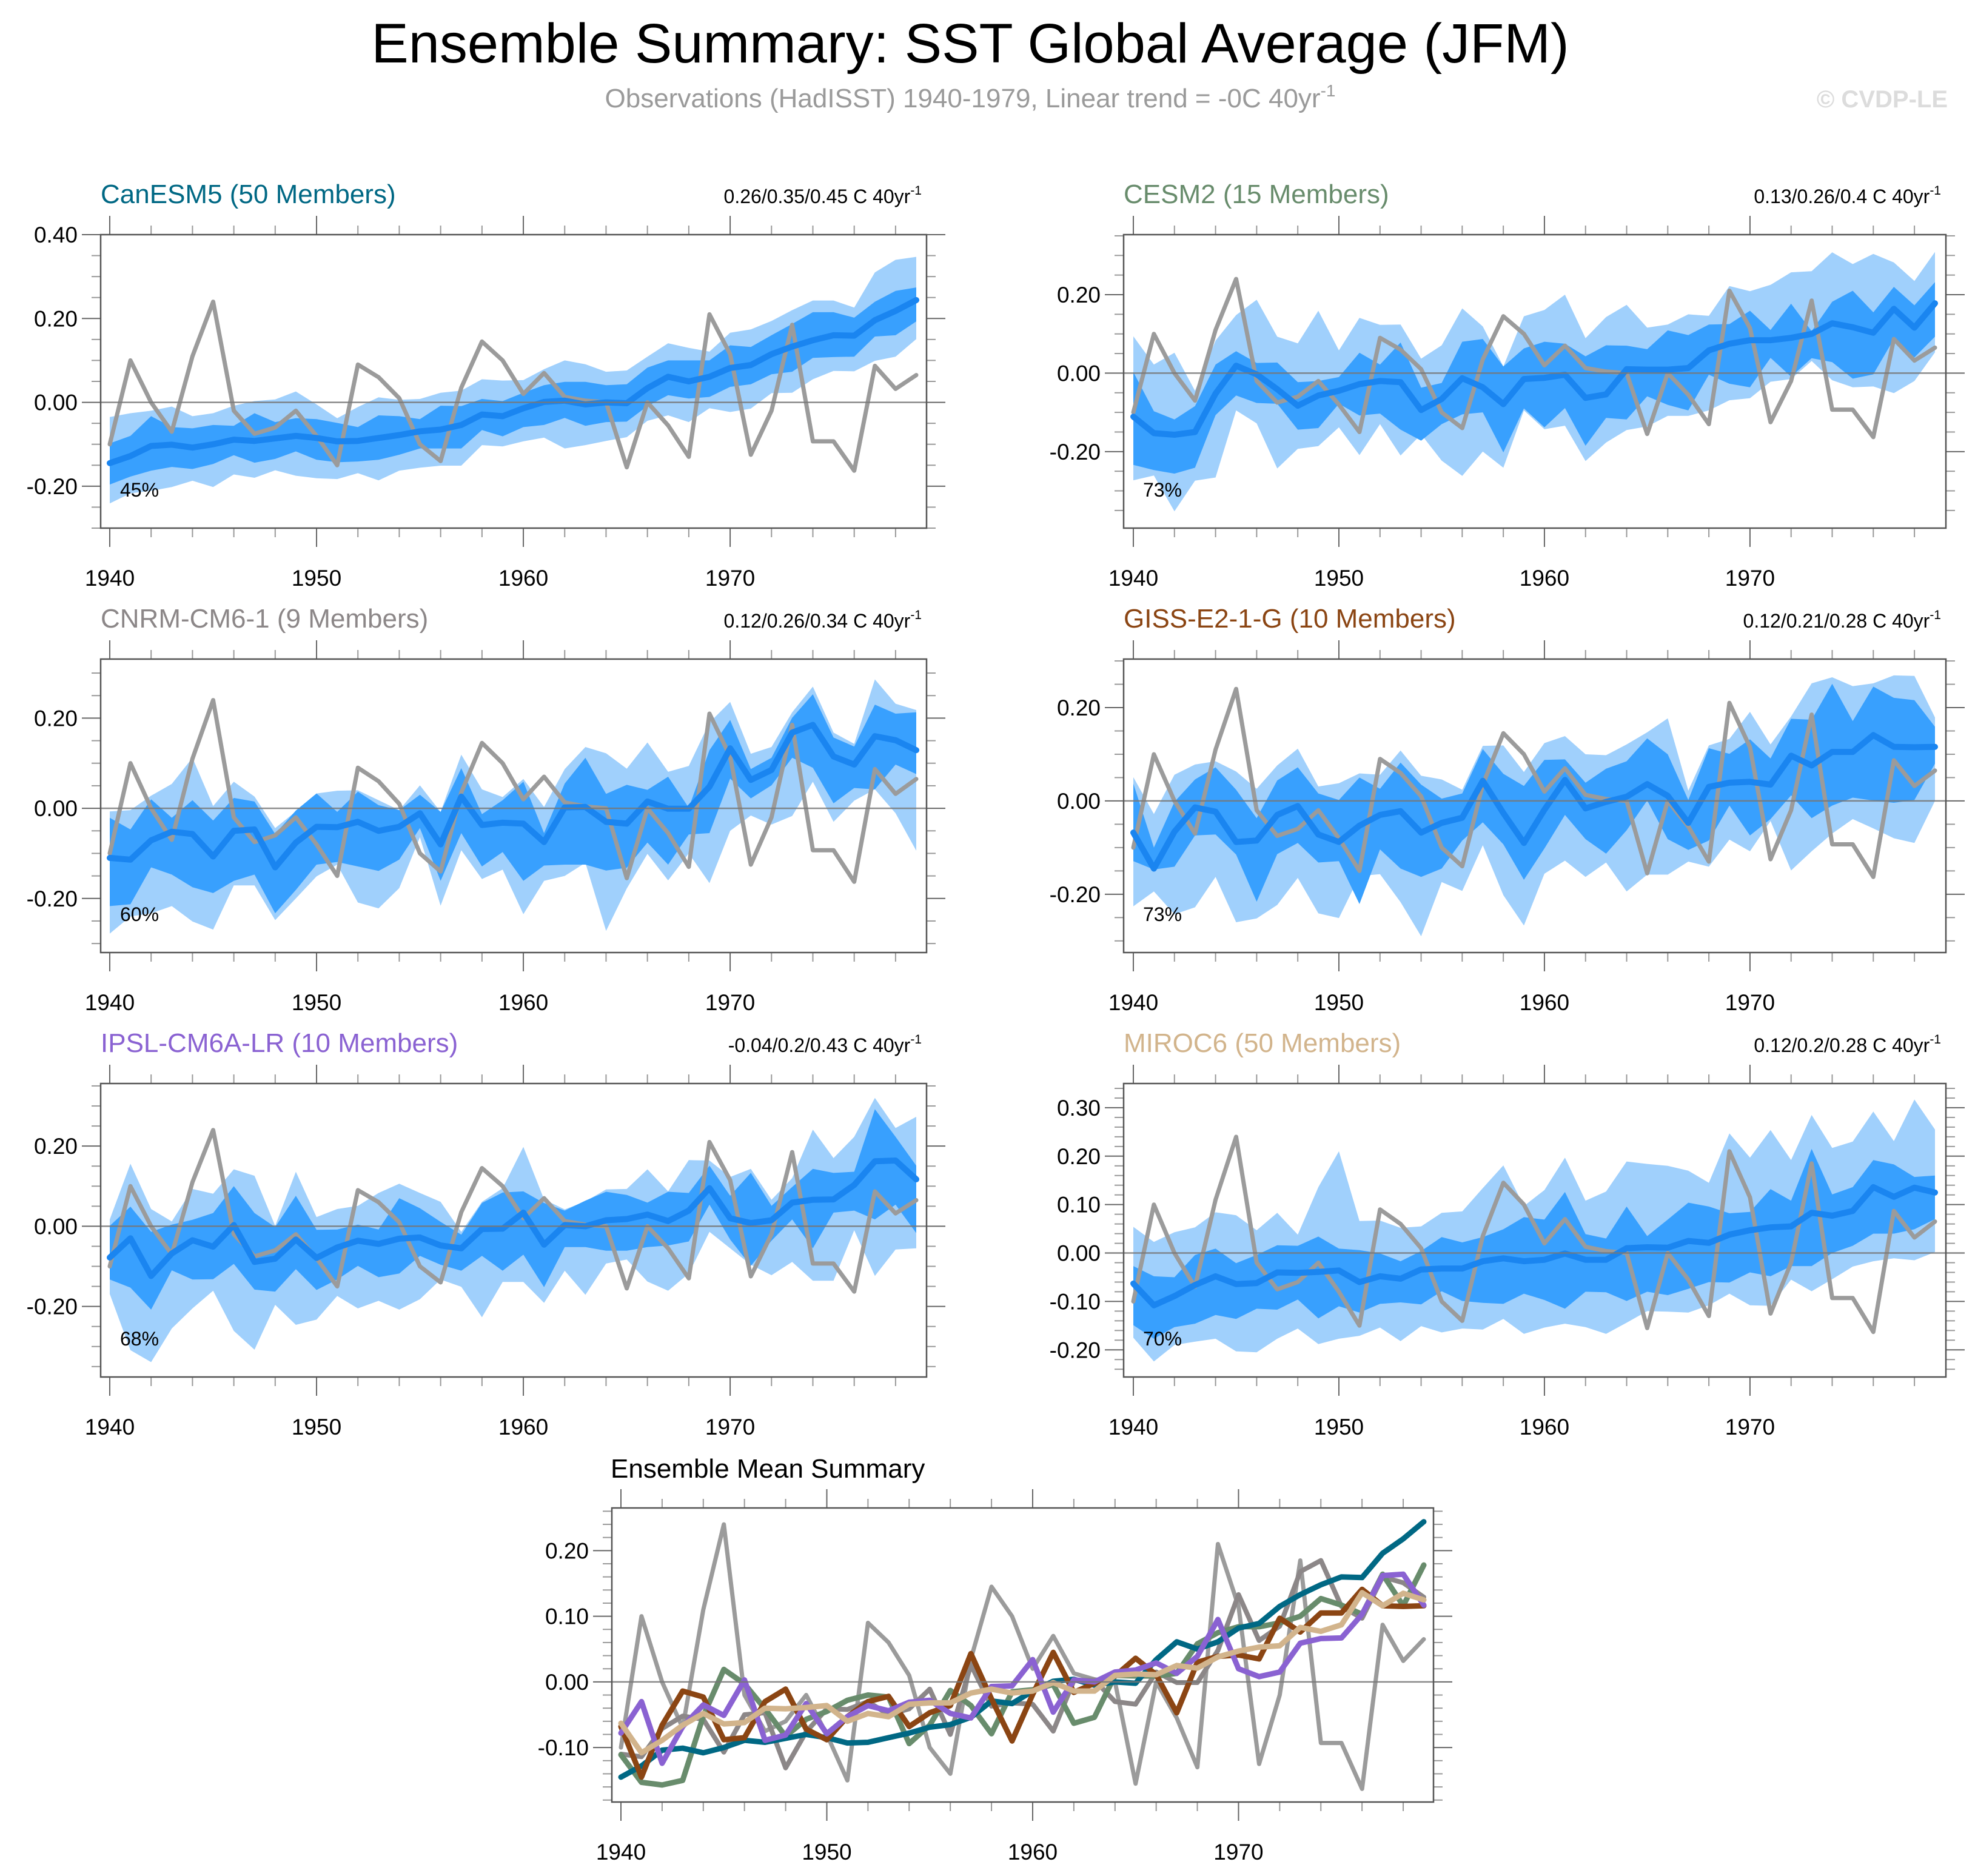 The width and height of the screenshot is (1975, 1876). I want to click on y-tick-label: 0.30, so click(1079, 1108).